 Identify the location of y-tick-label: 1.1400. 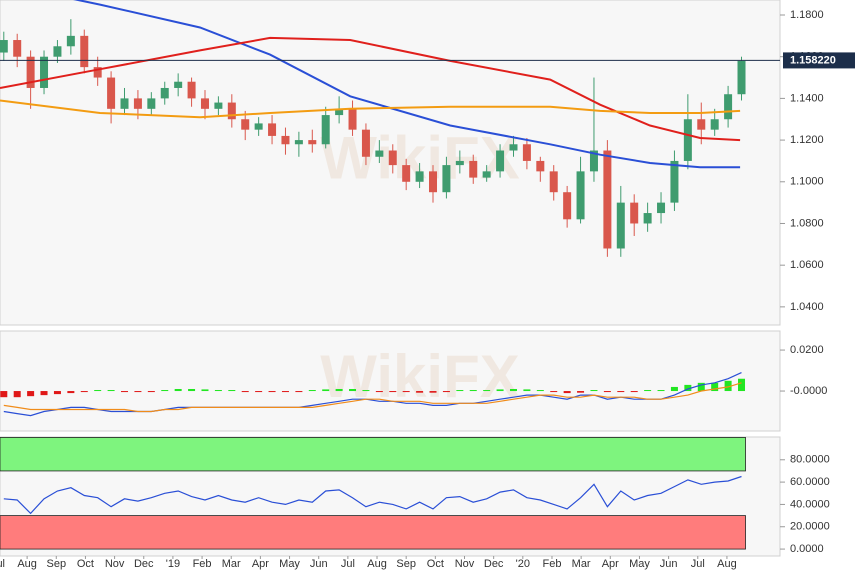
(807, 98).